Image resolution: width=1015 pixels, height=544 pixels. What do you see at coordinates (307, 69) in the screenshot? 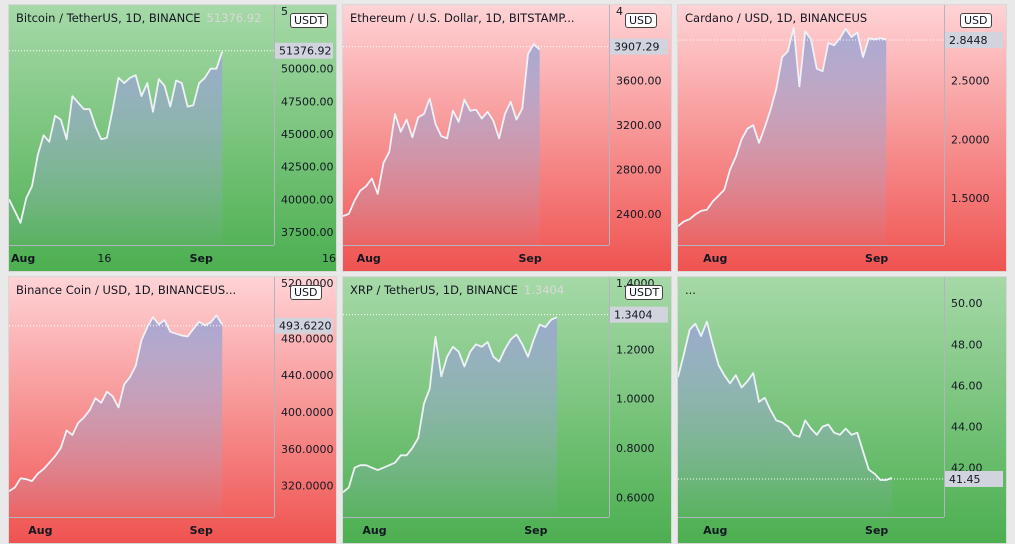
I see `y-tick-label: 50000.00` at bounding box center [307, 69].